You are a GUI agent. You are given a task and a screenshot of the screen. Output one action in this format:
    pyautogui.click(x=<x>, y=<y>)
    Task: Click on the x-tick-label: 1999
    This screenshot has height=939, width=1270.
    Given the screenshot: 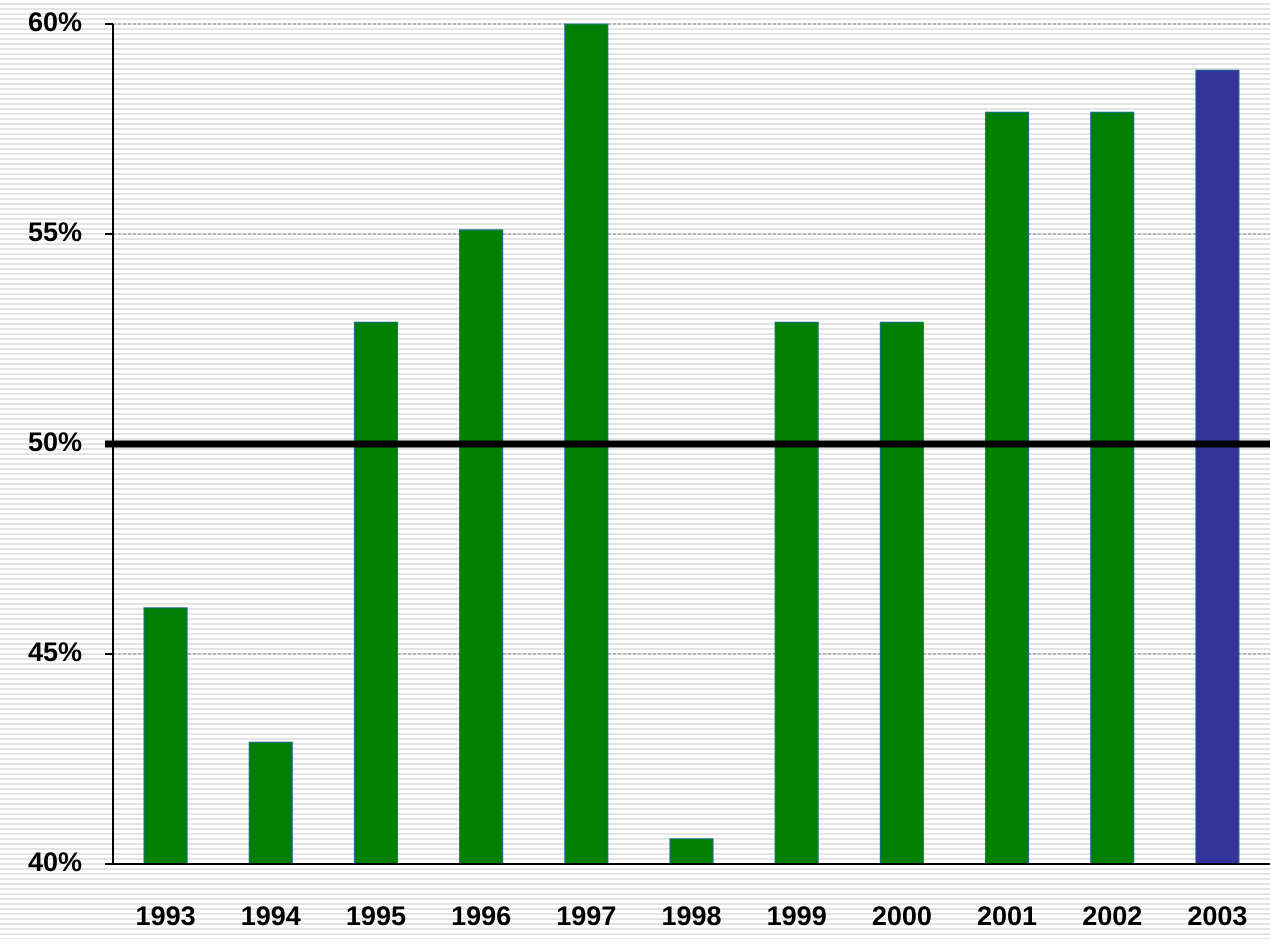 What is the action you would take?
    pyautogui.click(x=797, y=916)
    